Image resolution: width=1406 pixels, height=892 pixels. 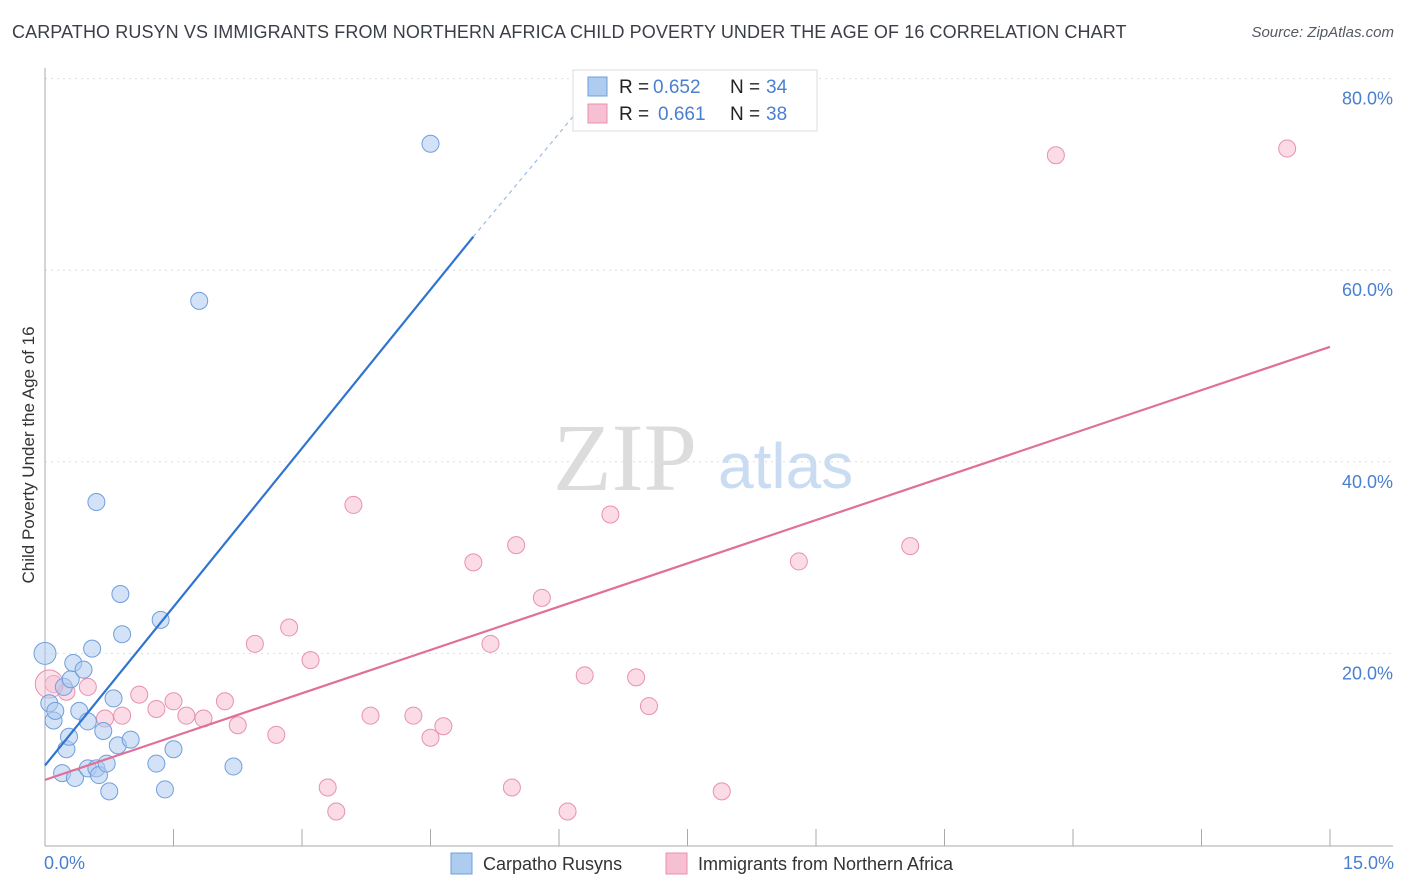 What do you see at coordinates (529, 170) in the screenshot?
I see `carpatho-trendline-extension` at bounding box center [529, 170].